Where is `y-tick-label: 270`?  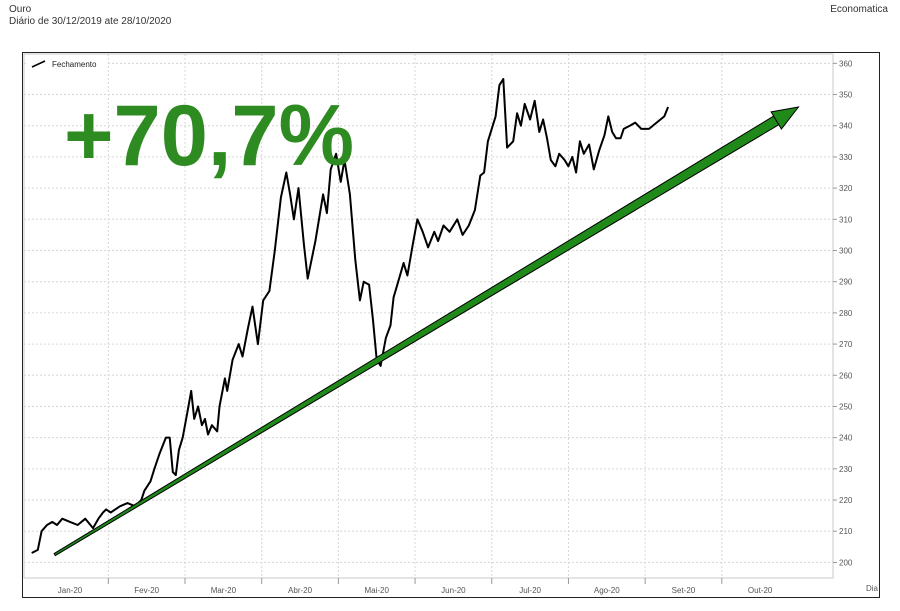
y-tick-label: 270 is located at coordinates (846, 344).